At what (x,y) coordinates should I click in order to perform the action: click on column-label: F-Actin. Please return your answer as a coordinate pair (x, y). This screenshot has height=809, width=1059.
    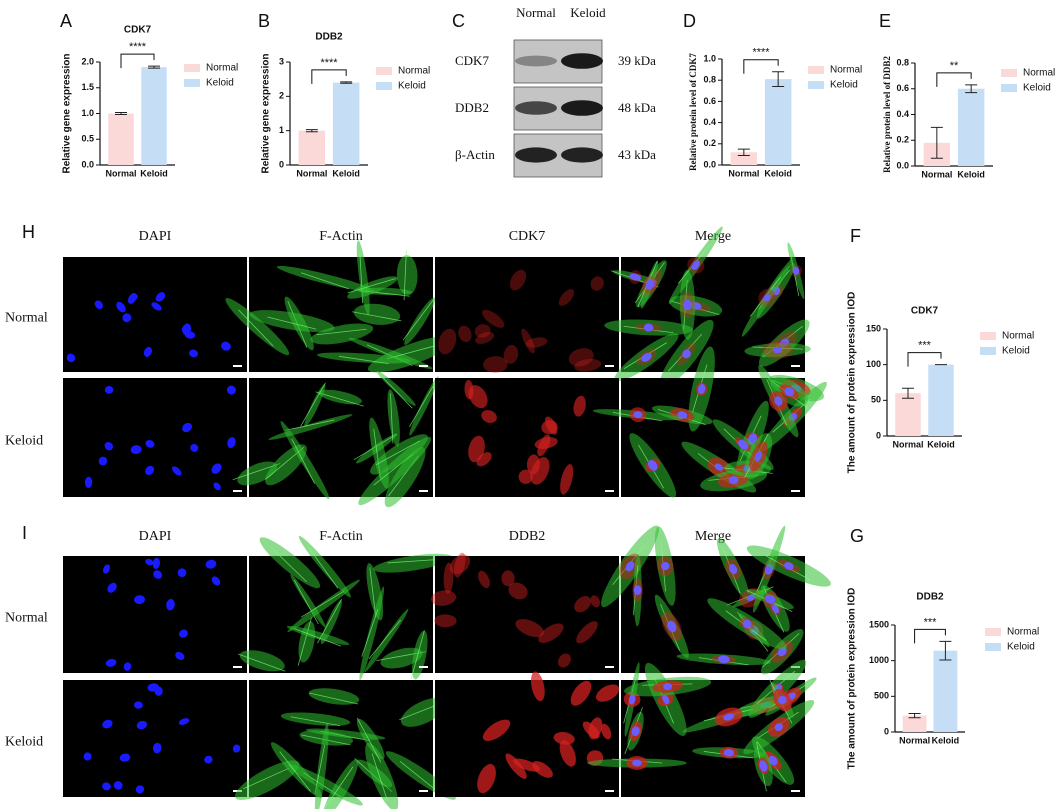
    Looking at the image, I should click on (341, 236).